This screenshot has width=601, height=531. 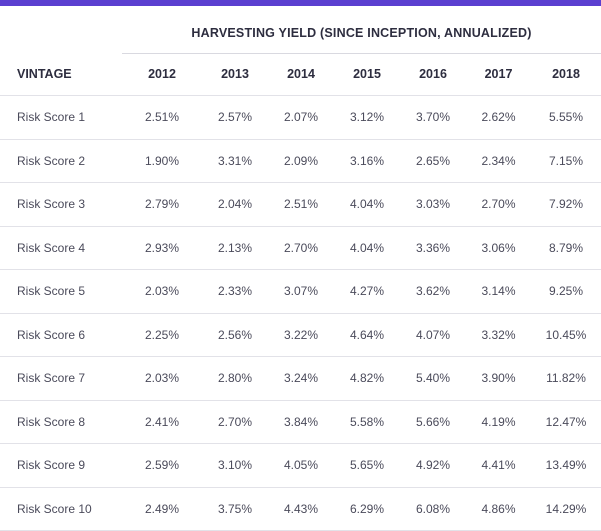 I want to click on yield-cell: 3.24%, so click(x=301, y=378).